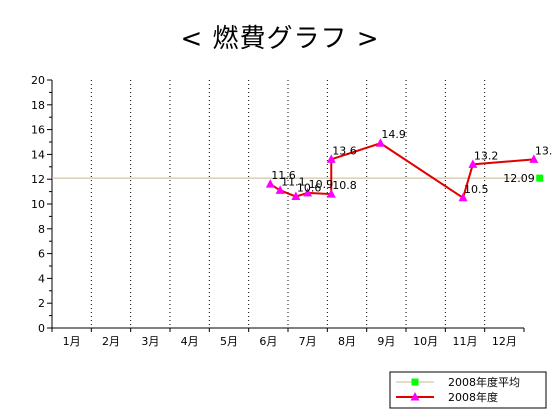 This screenshot has width=560, height=420. What do you see at coordinates (38, 179) in the screenshot?
I see `y-tick-label: 12` at bounding box center [38, 179].